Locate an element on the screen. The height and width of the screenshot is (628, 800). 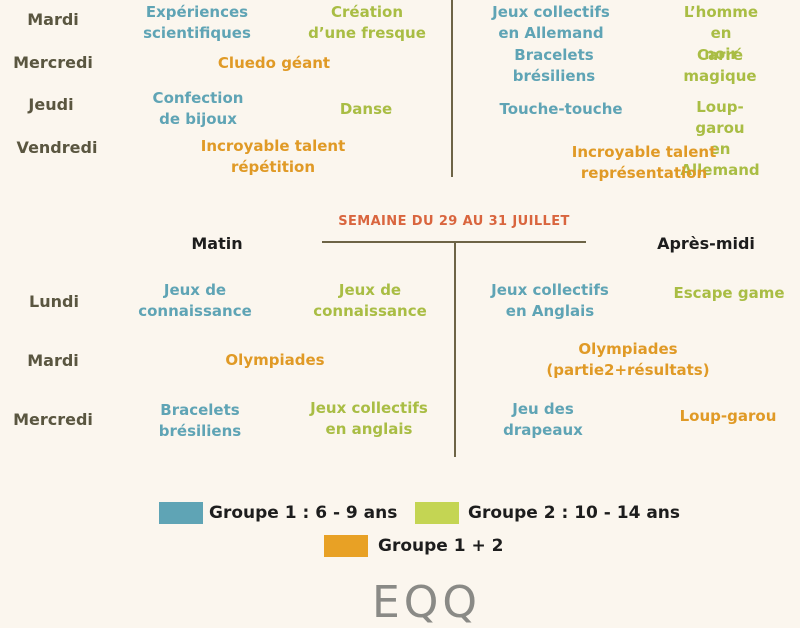
activity-mardi-pm-both: Olympiades (partie2+résultats) is located at coordinates (628, 359).